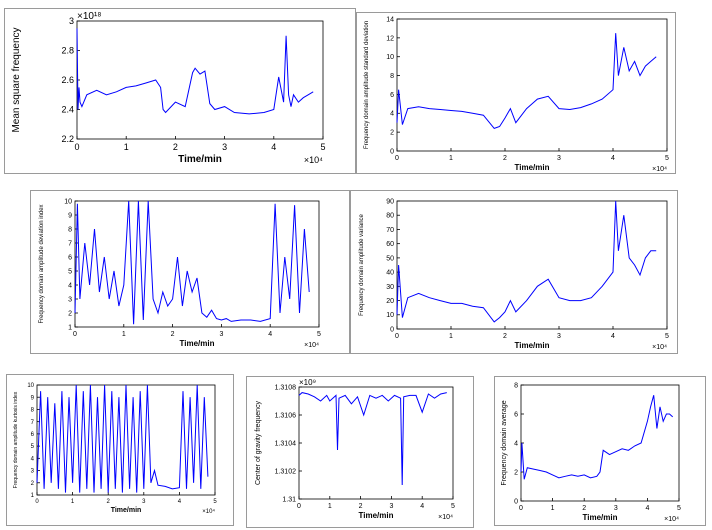 Image resolution: width=712 pixels, height=530 pixels. Describe the element at coordinates (390, 201) in the screenshot. I see `y-tick-label: 90` at that location.